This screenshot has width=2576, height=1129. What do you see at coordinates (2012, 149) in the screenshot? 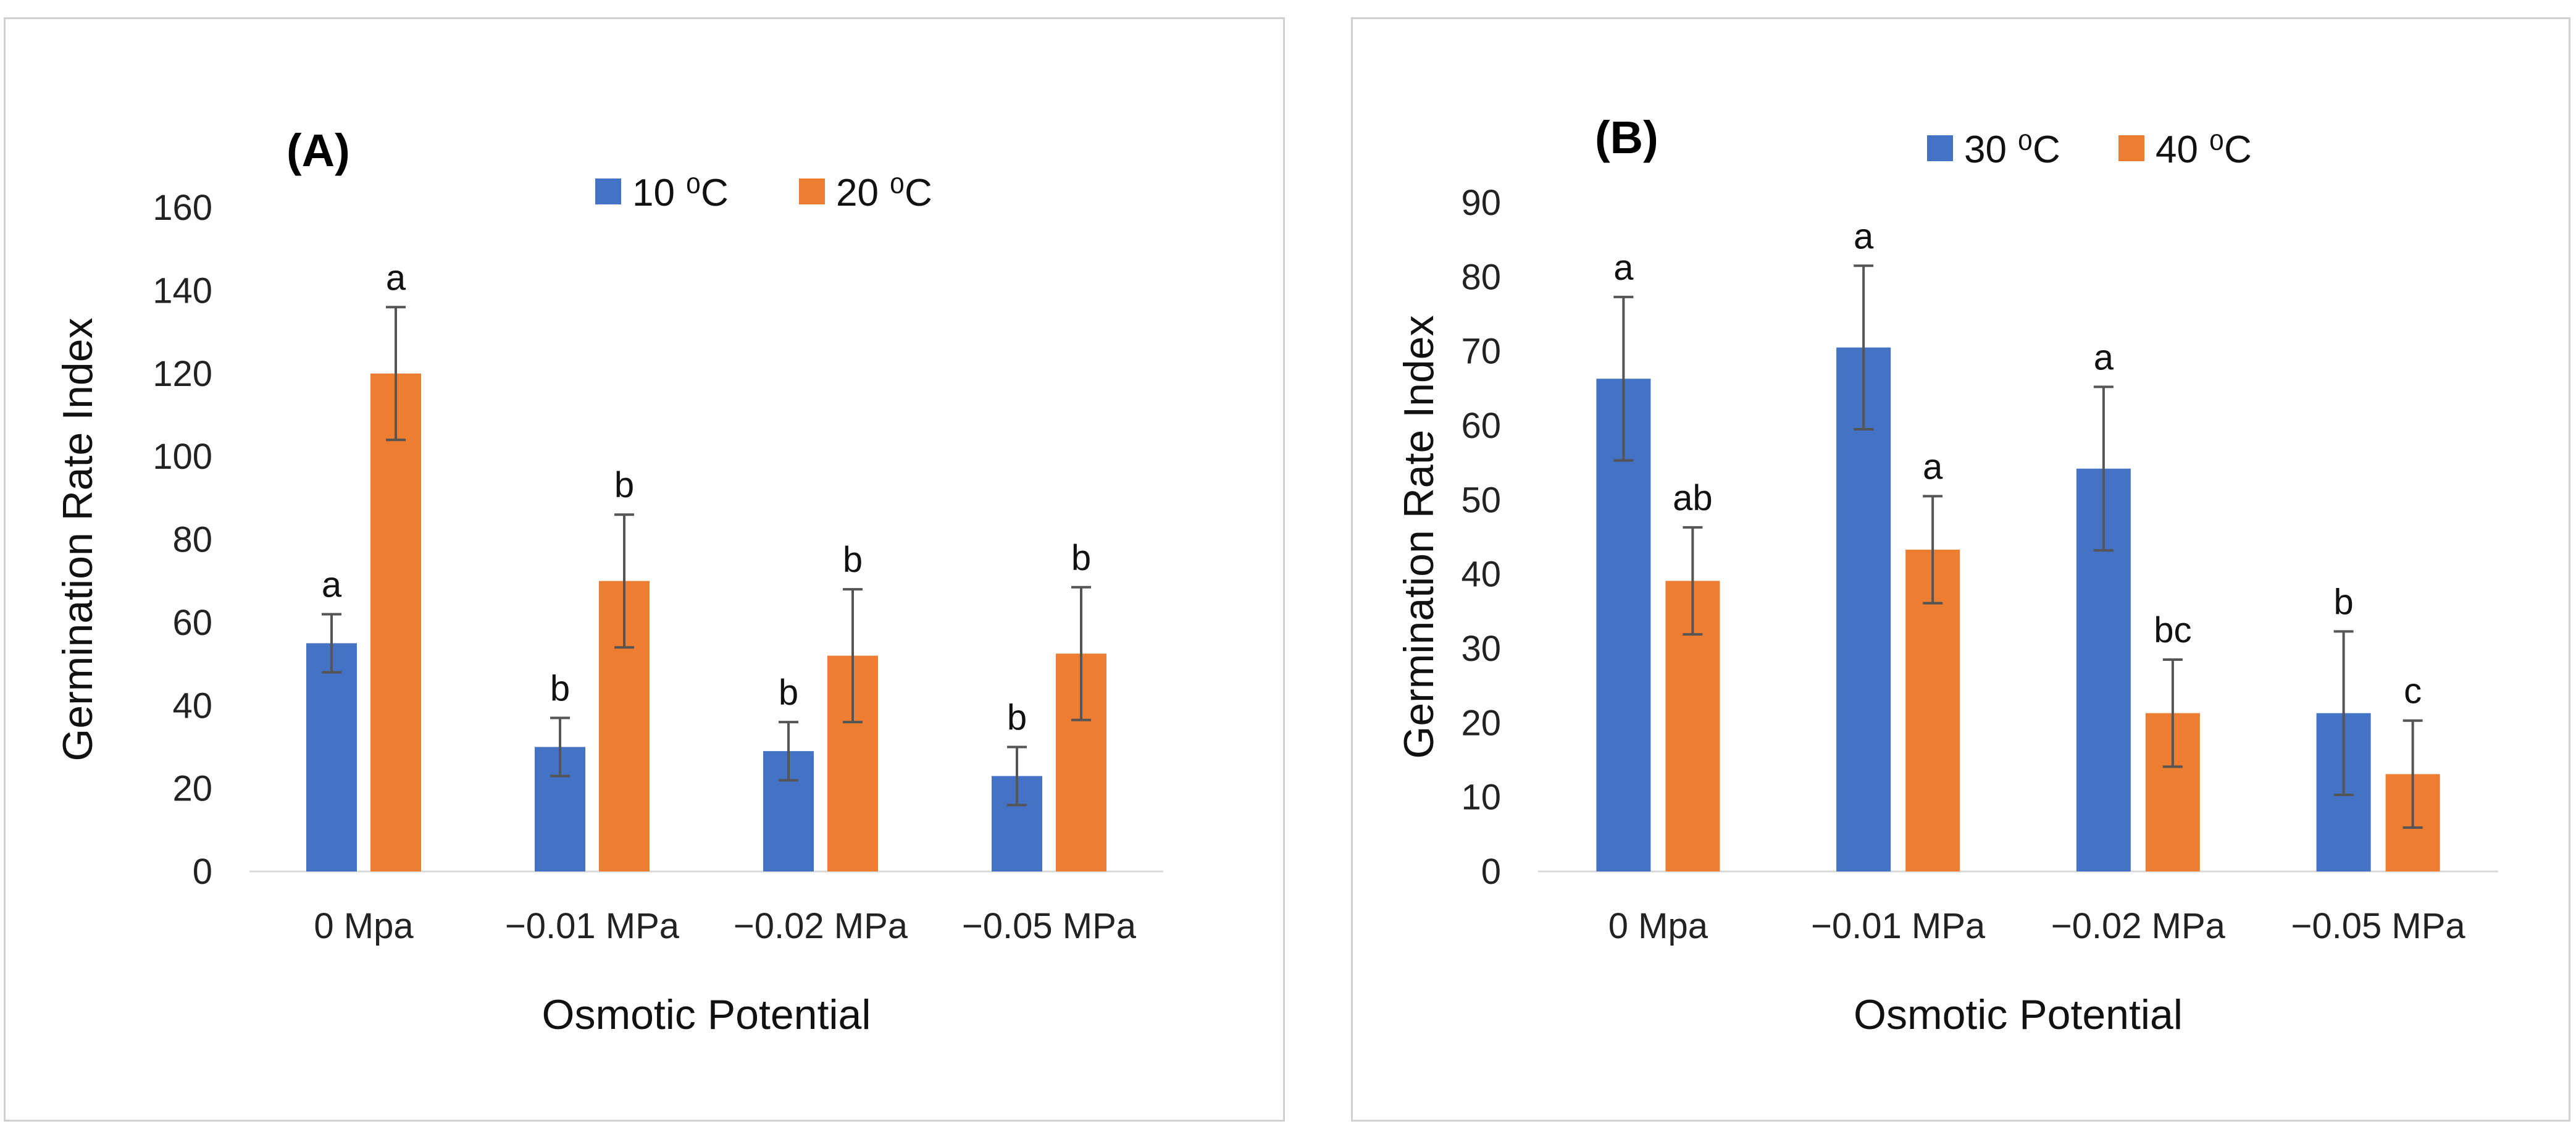
I see `legend-label-b-0: 30 ⁰C` at bounding box center [2012, 149].